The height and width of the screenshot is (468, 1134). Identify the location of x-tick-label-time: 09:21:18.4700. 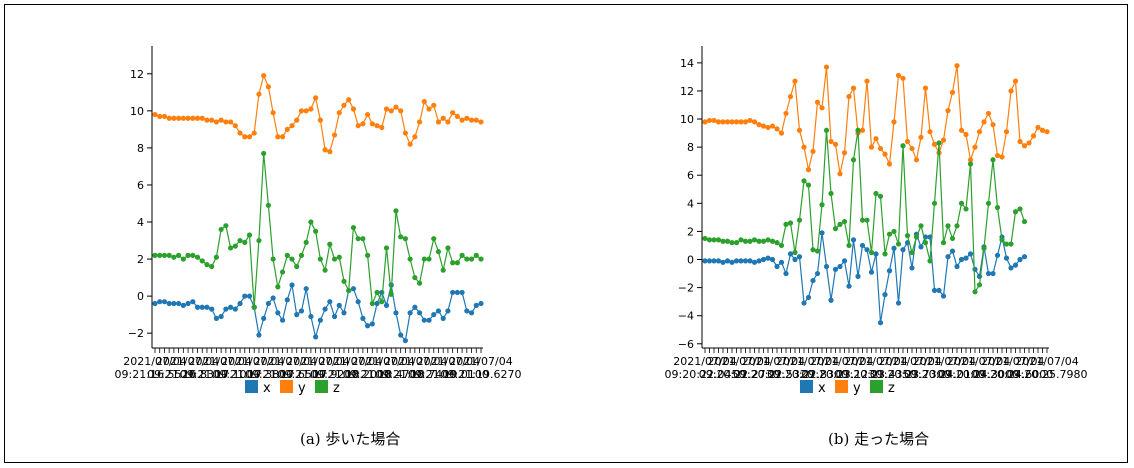
(383, 374).